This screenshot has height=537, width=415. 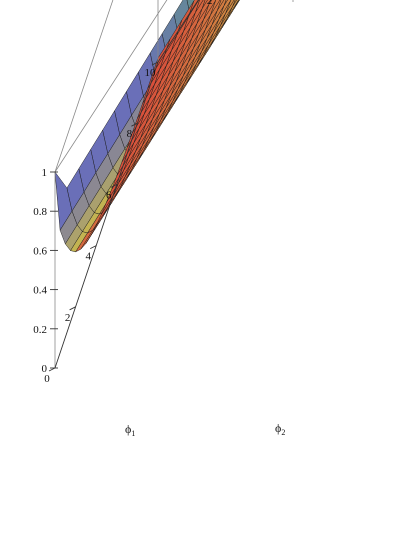 I want to click on box-edge-top-front, so click(x=84, y=86).